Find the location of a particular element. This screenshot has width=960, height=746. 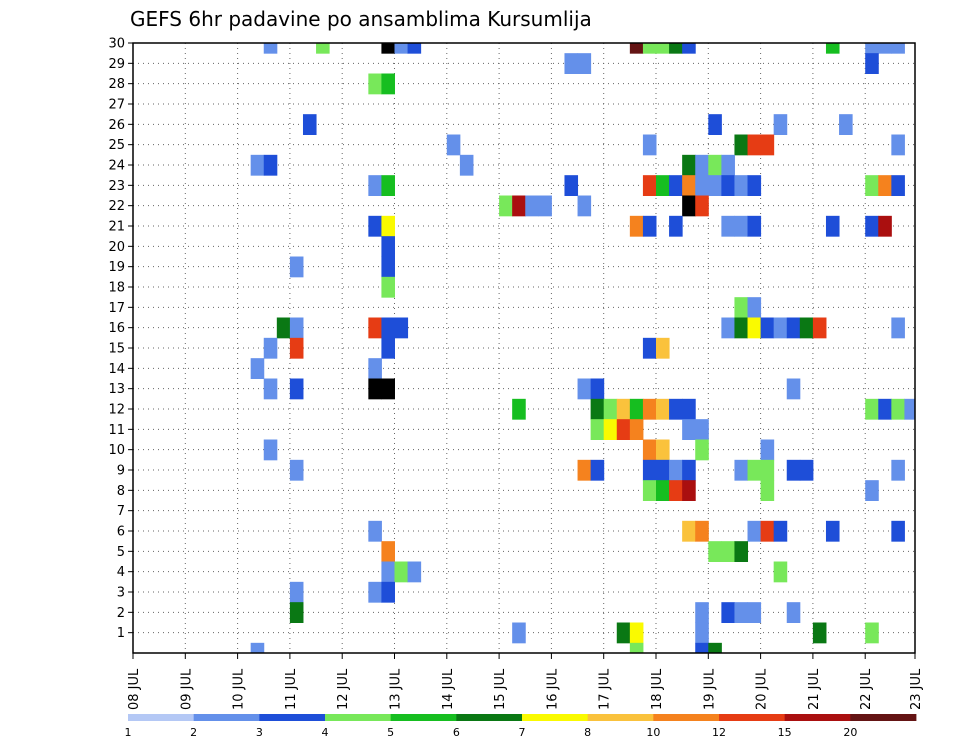

y-tick-label: 26 is located at coordinates (116, 125).